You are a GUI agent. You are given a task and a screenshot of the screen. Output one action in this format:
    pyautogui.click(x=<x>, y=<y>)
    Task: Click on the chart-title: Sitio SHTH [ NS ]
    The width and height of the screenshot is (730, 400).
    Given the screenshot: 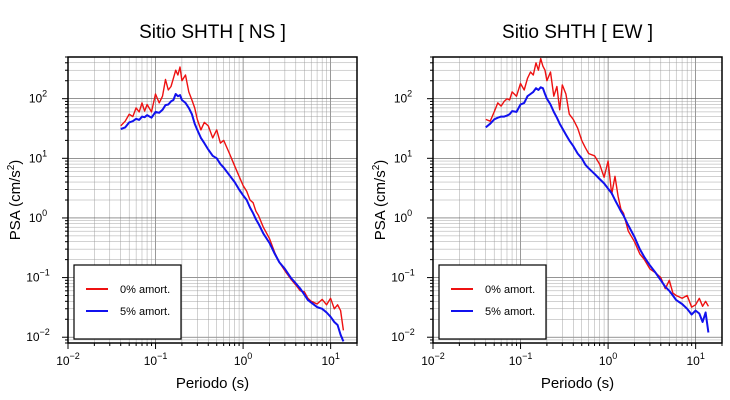 What is the action you would take?
    pyautogui.click(x=212, y=32)
    